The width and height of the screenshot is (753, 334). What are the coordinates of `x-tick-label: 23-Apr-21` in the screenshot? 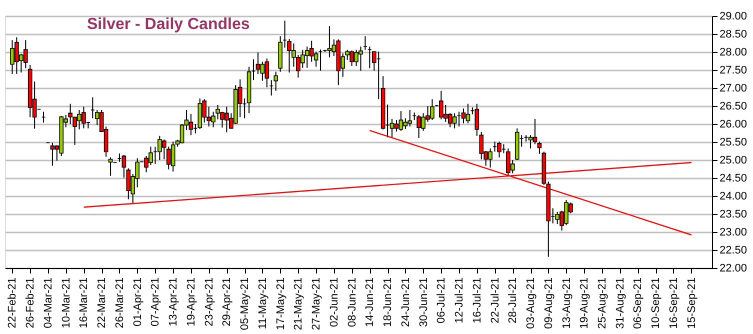 It's located at (209, 302).